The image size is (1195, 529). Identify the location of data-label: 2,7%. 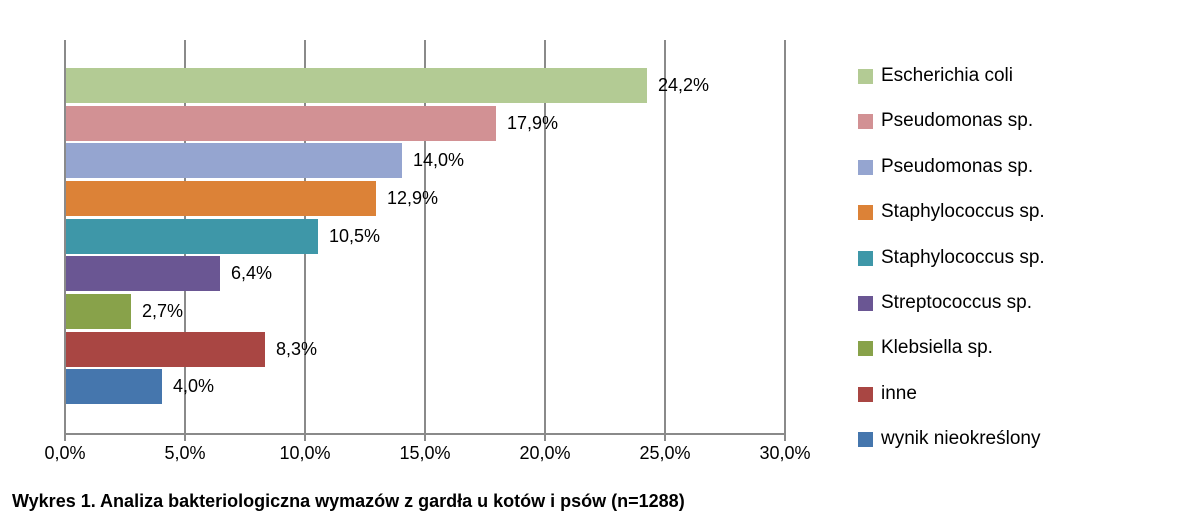
(163, 311).